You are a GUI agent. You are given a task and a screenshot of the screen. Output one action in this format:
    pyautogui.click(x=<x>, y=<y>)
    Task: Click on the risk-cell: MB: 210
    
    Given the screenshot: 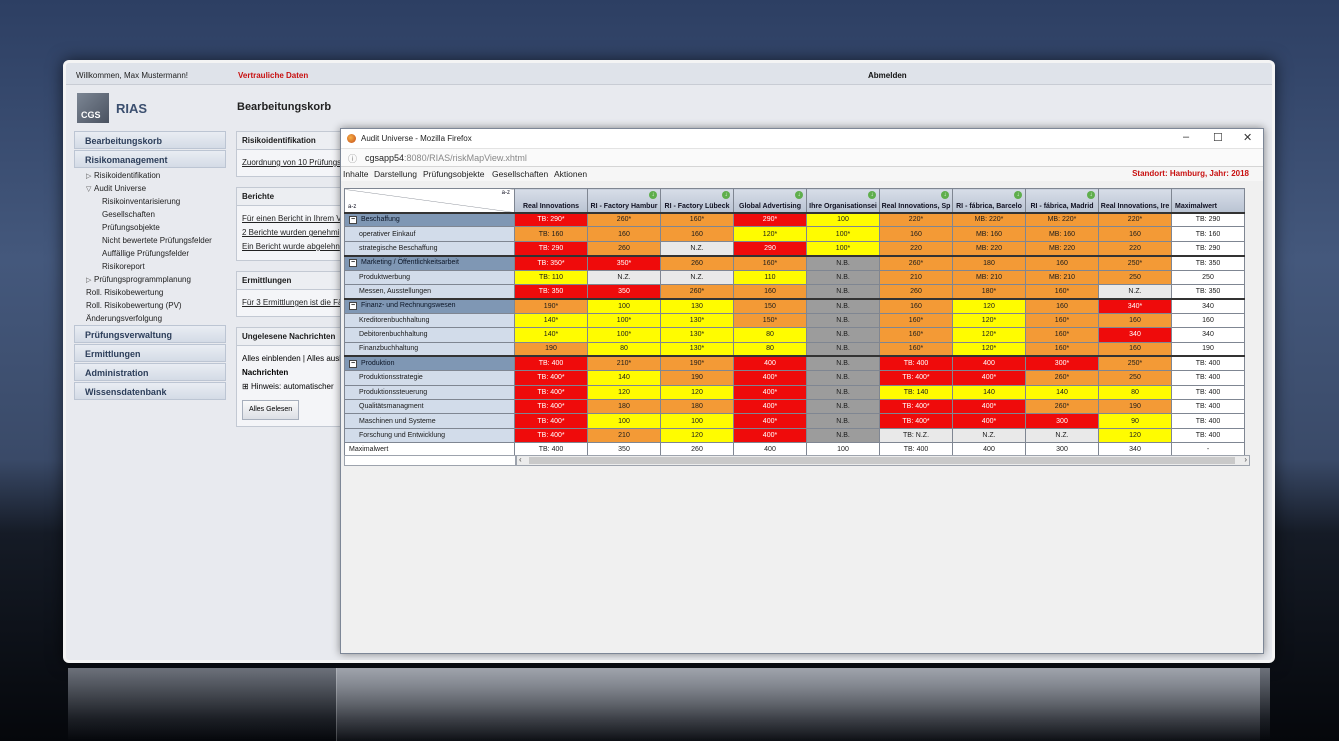 What is the action you would take?
    pyautogui.click(x=1062, y=277)
    